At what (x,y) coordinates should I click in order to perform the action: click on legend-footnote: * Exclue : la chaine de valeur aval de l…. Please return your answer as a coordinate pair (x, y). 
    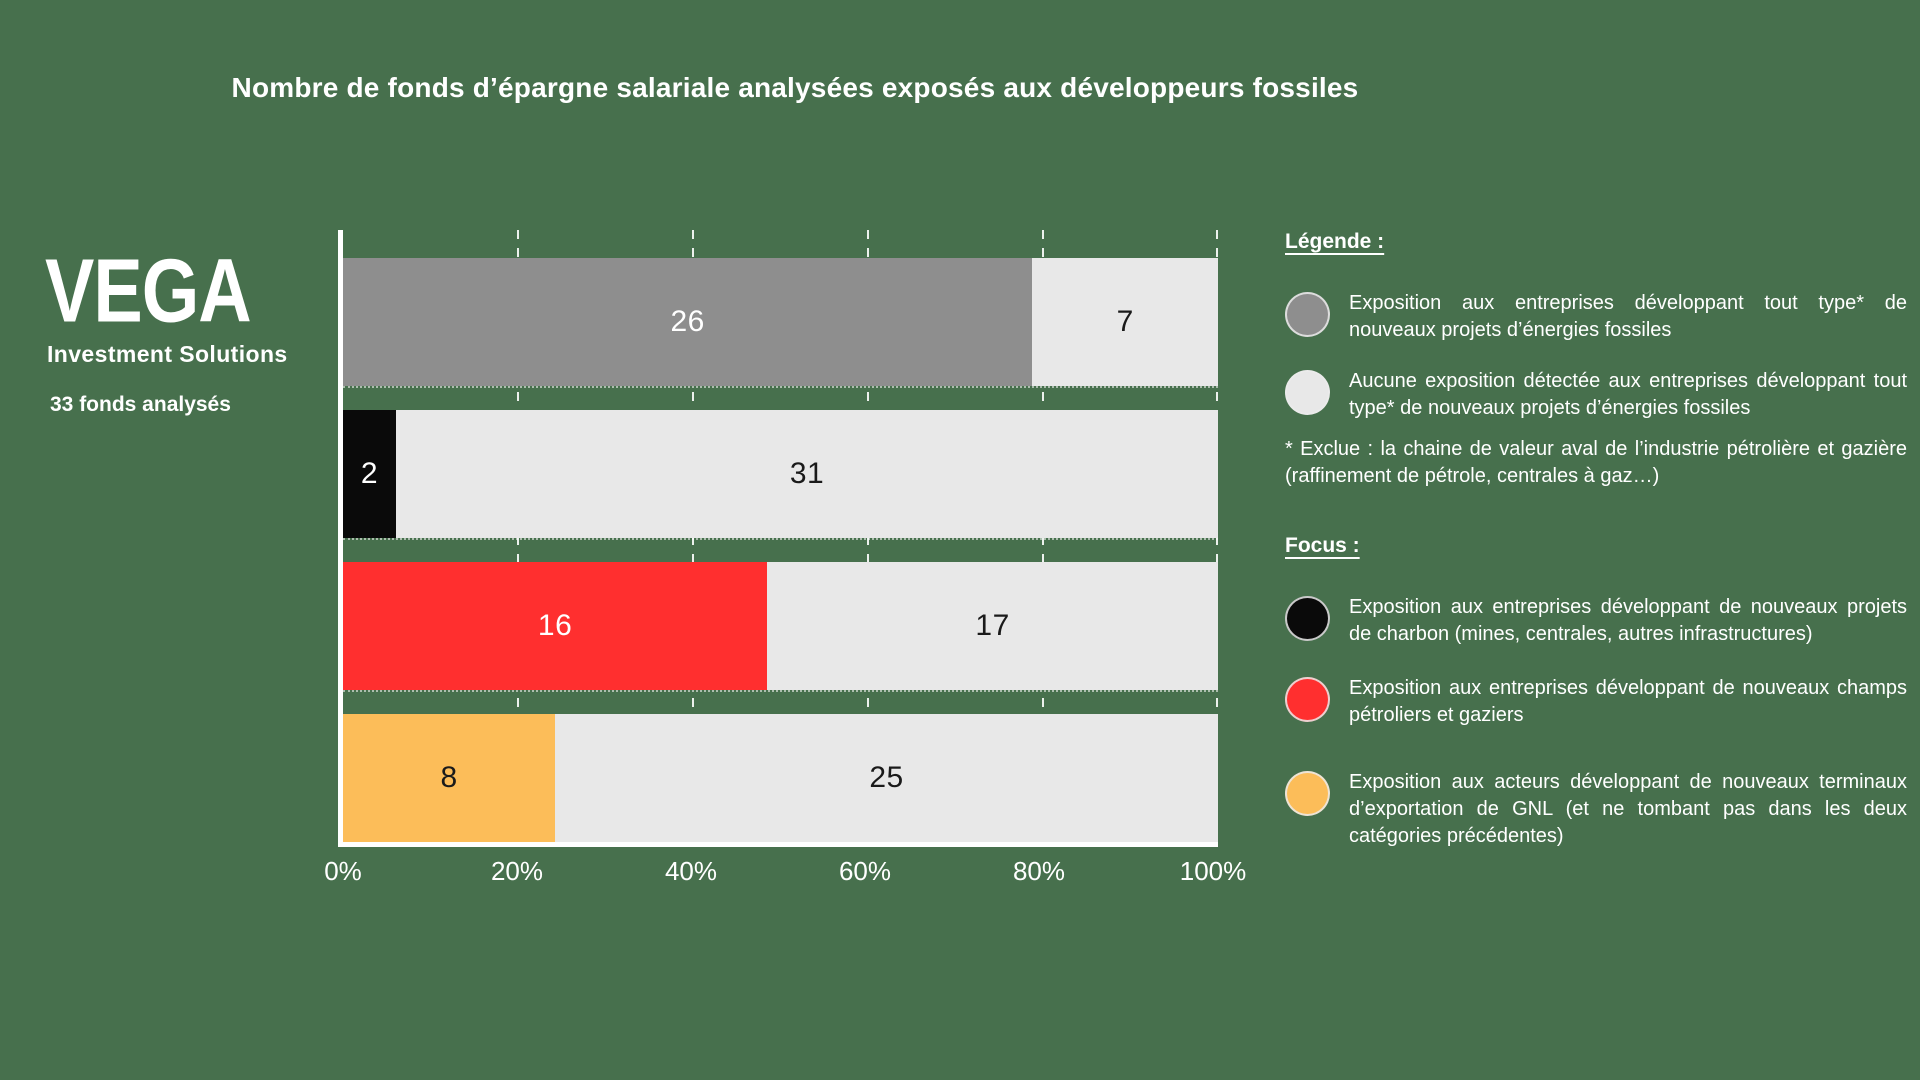
    Looking at the image, I should click on (1596, 462).